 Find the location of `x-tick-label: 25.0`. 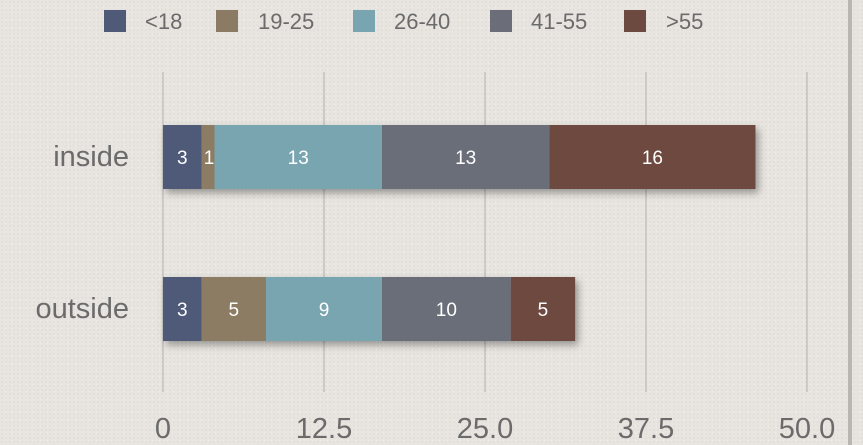

x-tick-label: 25.0 is located at coordinates (485, 429).